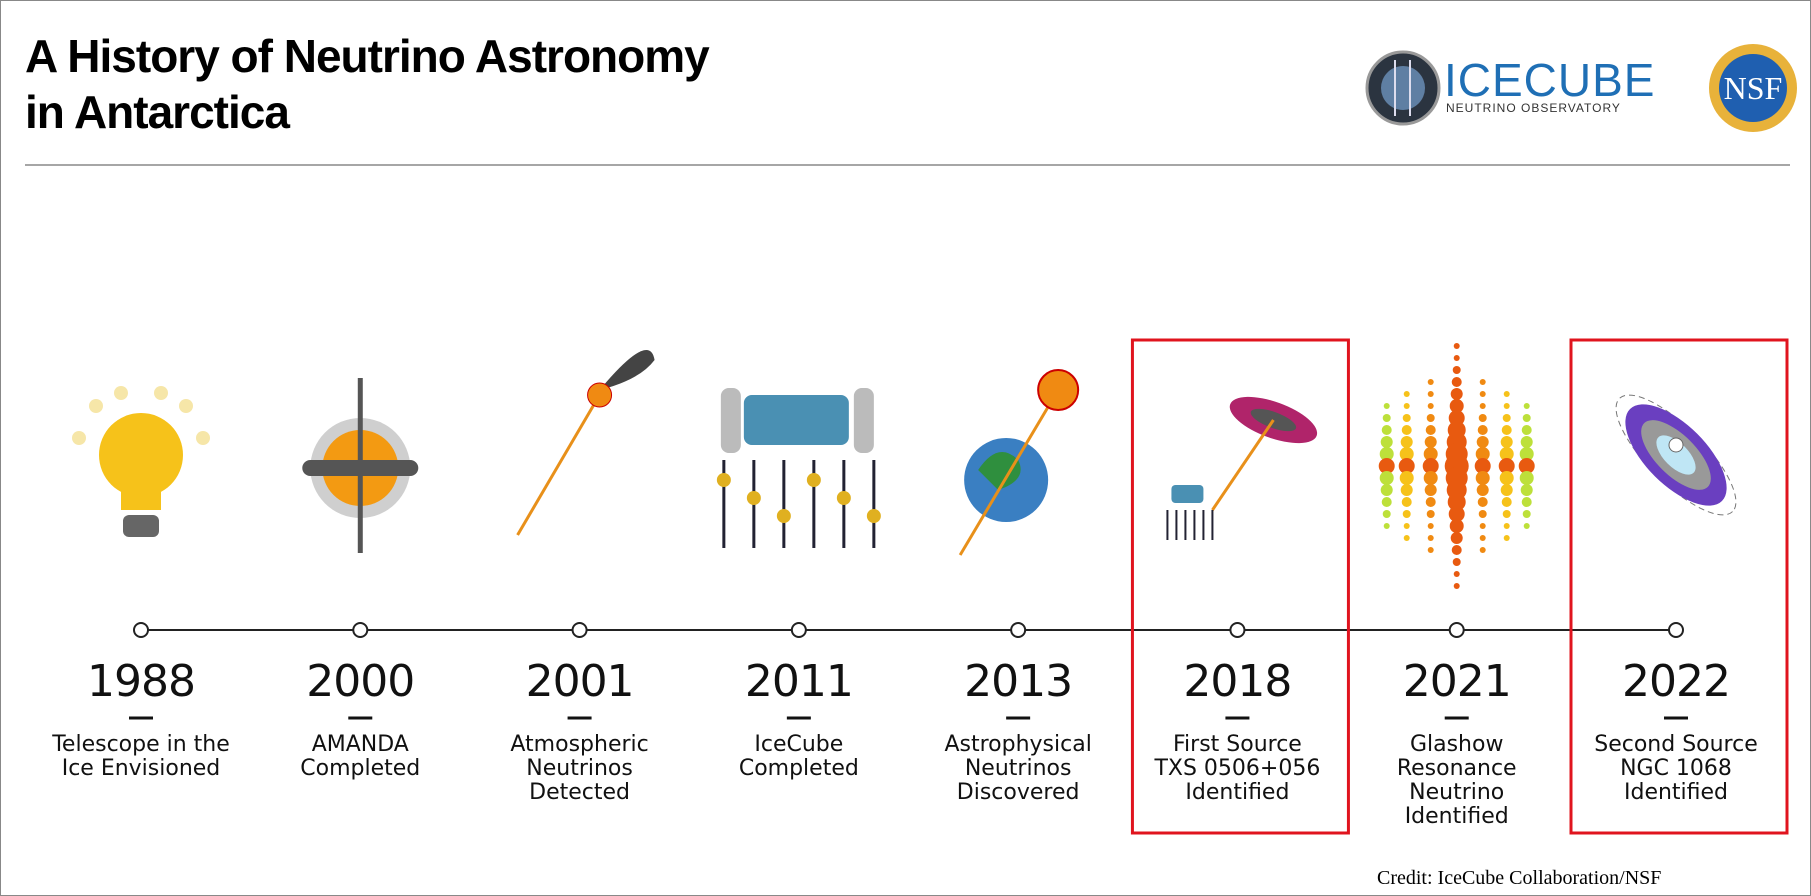 This screenshot has width=1811, height=896. Describe the element at coordinates (1753, 88) in the screenshot. I see `nsf-logo: NSF` at that location.